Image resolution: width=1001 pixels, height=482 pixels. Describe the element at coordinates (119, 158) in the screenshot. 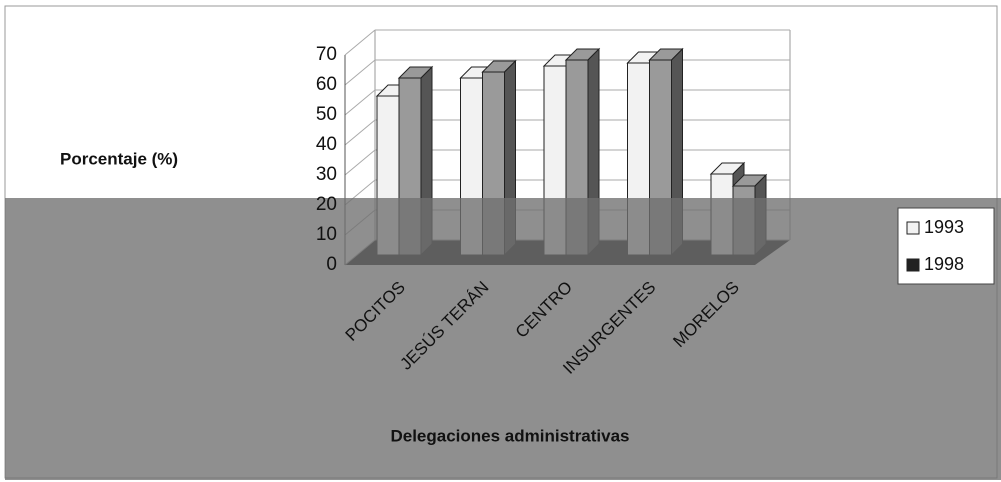

I see `y-axis-title: Porcentaje (%)` at that location.